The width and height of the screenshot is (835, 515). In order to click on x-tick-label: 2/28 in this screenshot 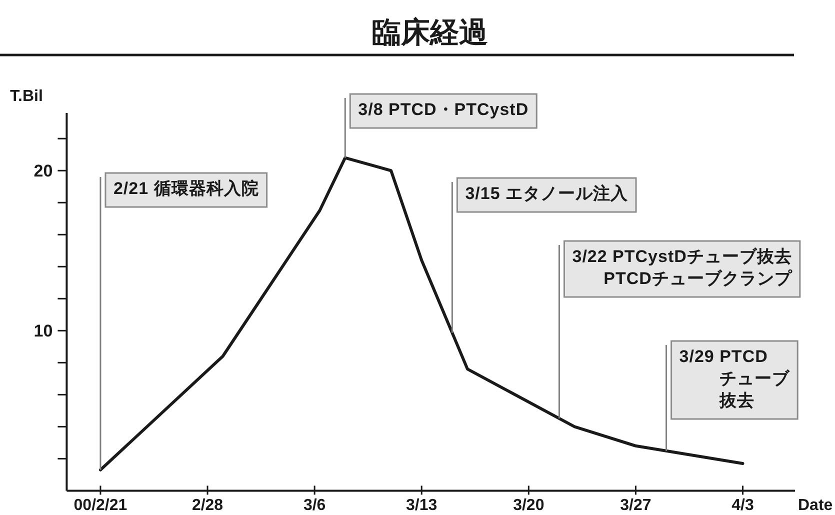, I will do `click(208, 505)`.